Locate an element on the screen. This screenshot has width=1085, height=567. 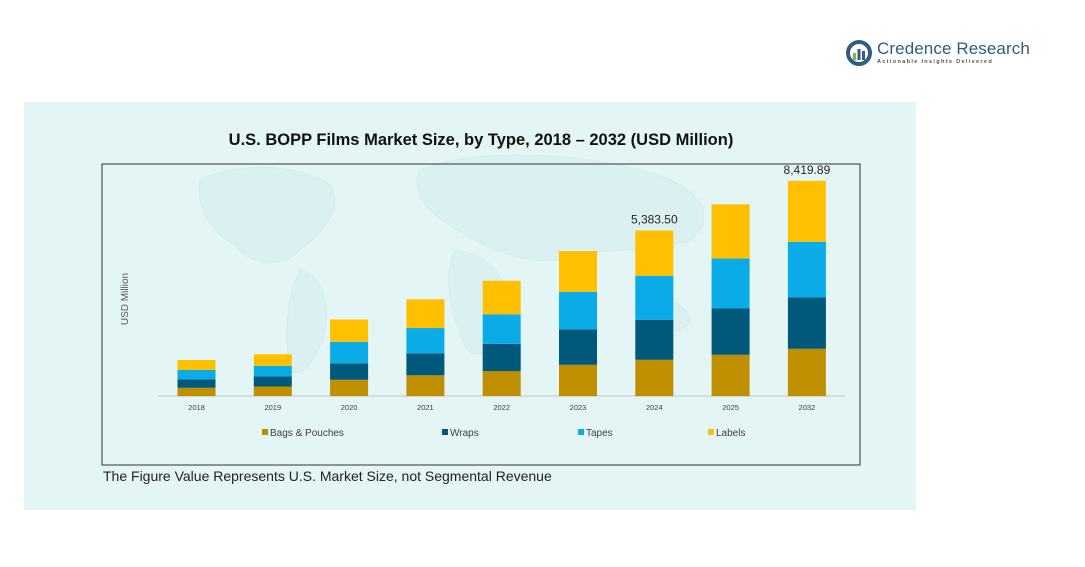
brand-name: Credence Research is located at coordinates (953, 48).